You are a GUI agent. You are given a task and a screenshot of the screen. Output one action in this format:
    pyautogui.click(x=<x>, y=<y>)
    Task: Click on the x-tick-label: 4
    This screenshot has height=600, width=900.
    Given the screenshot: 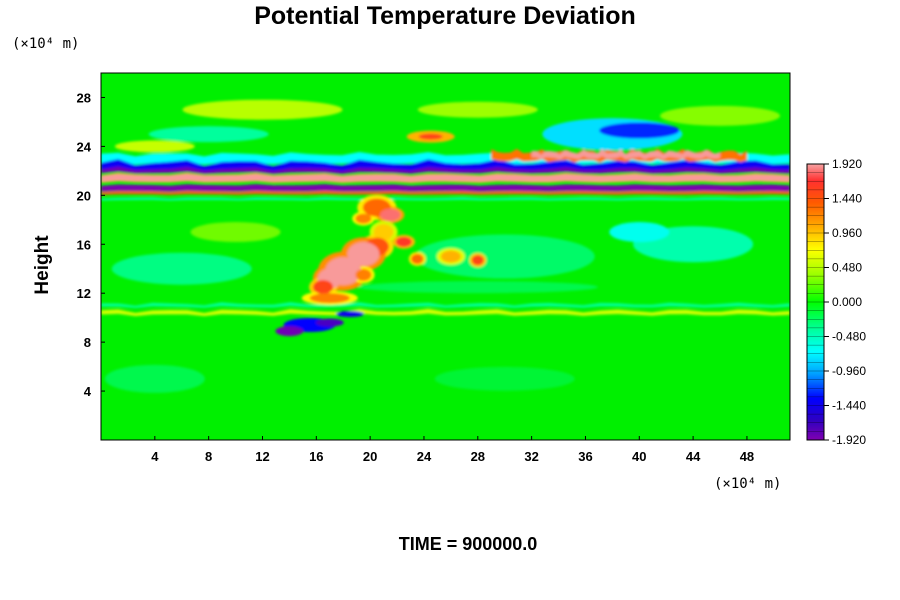 What is the action you would take?
    pyautogui.click(x=155, y=456)
    